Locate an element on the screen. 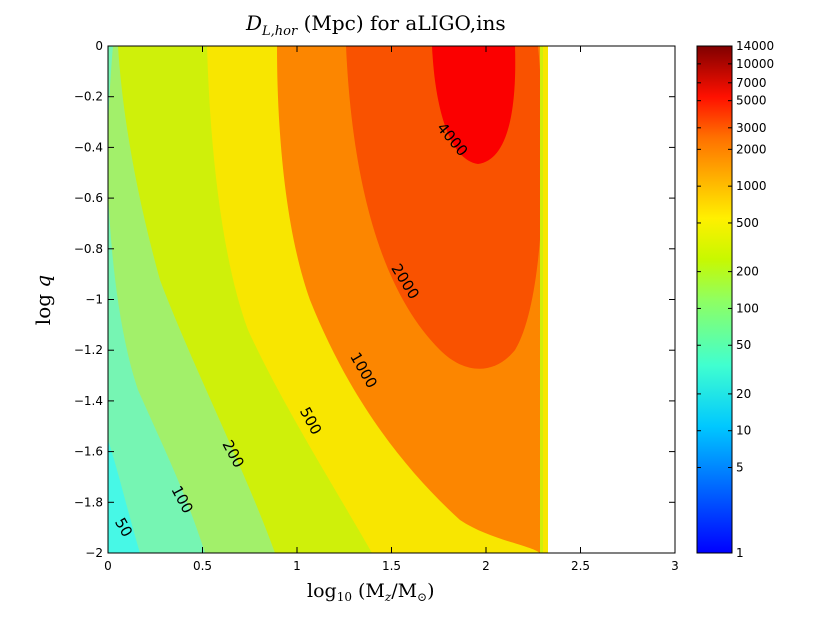  x-tick-label: 1.5 is located at coordinates (391, 566).